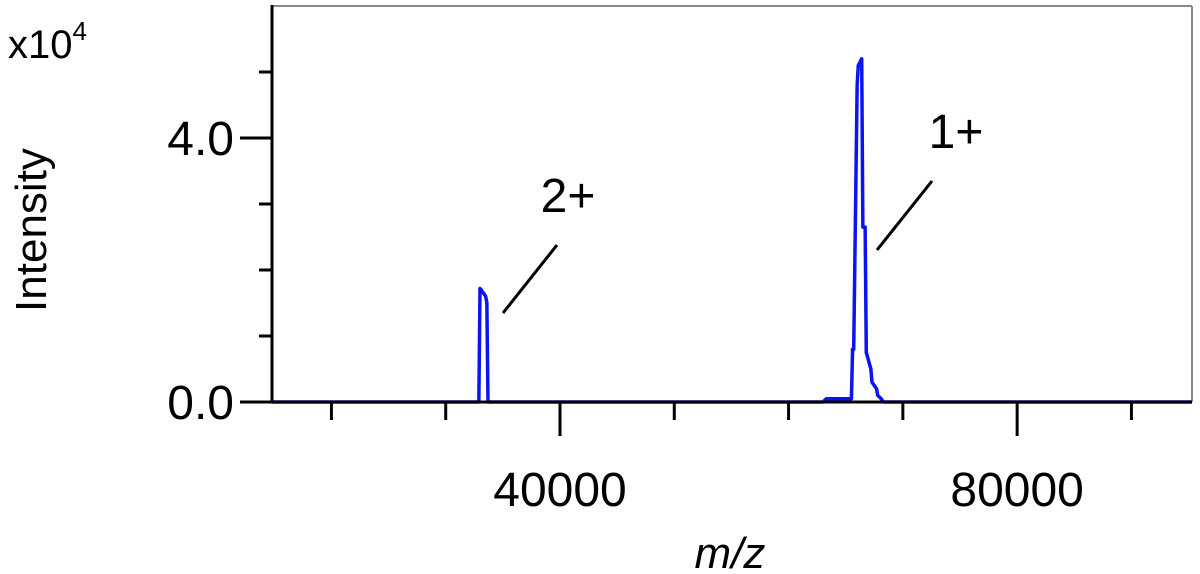 This screenshot has width=1200, height=574. I want to click on annotation: 1+, so click(956, 132).